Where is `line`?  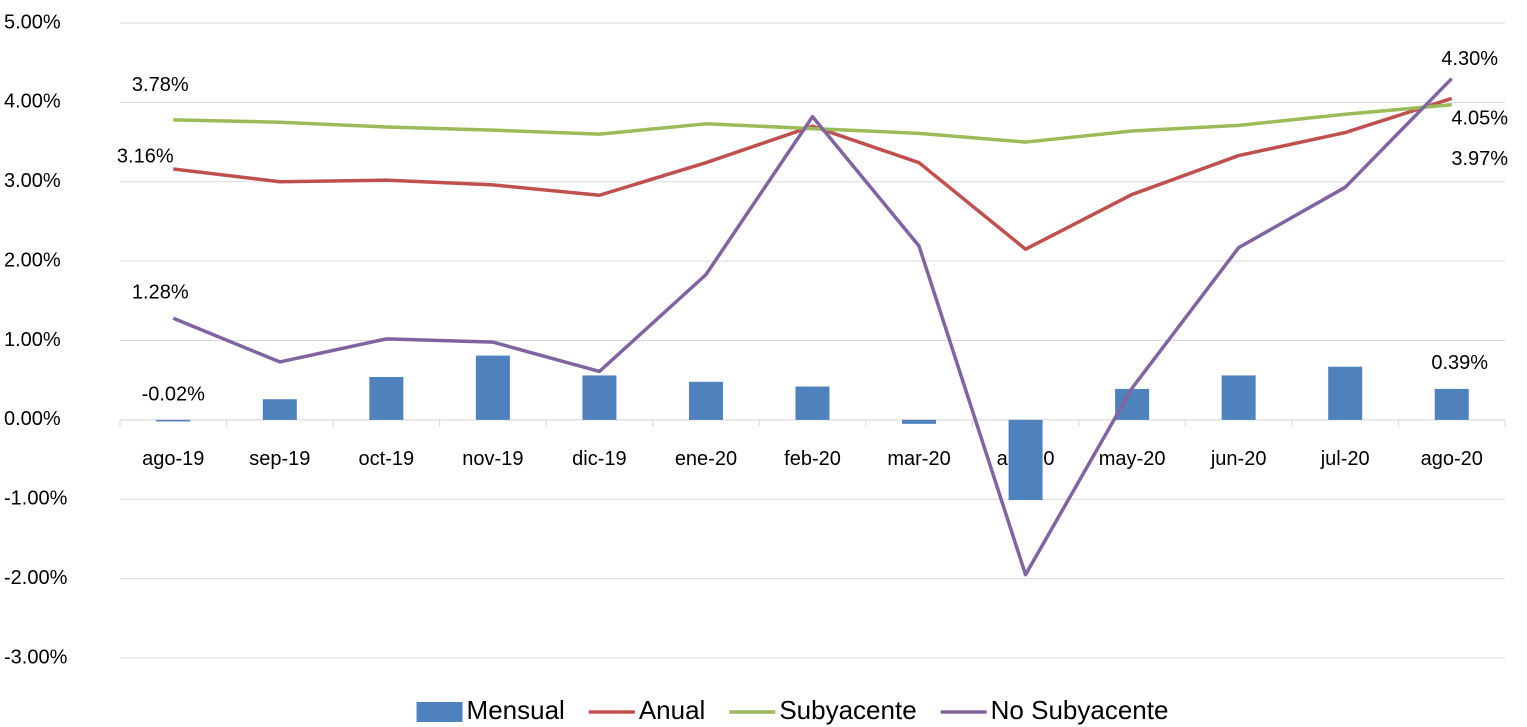
line is located at coordinates (812, 123).